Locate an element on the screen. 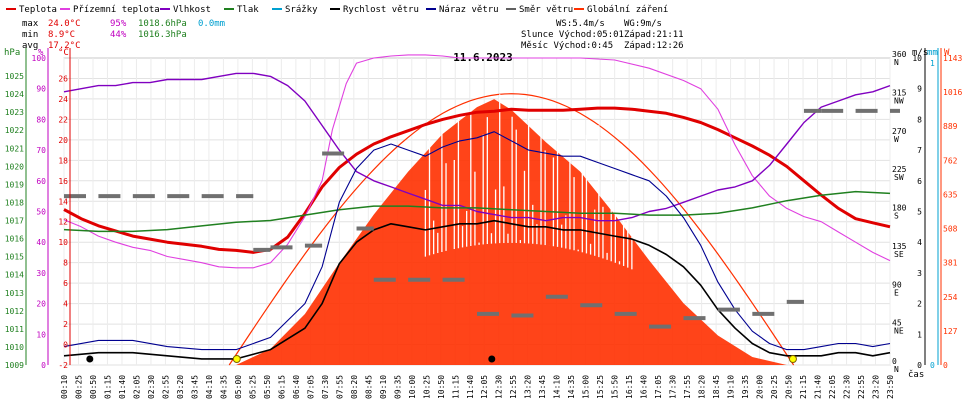  wind-speed-unit: m/s is located at coordinates (920, 53).